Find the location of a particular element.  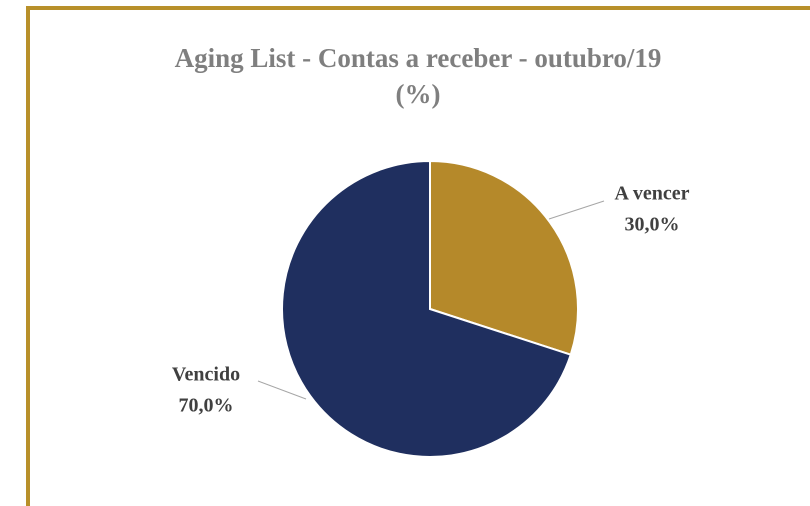

frame-left is located at coordinates (28, 256).